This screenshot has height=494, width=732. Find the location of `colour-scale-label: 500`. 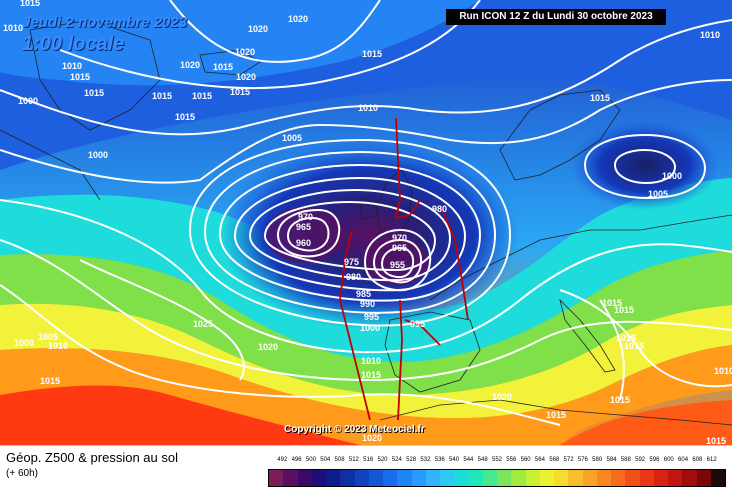

colour-scale-label: 500 is located at coordinates (310, 460).